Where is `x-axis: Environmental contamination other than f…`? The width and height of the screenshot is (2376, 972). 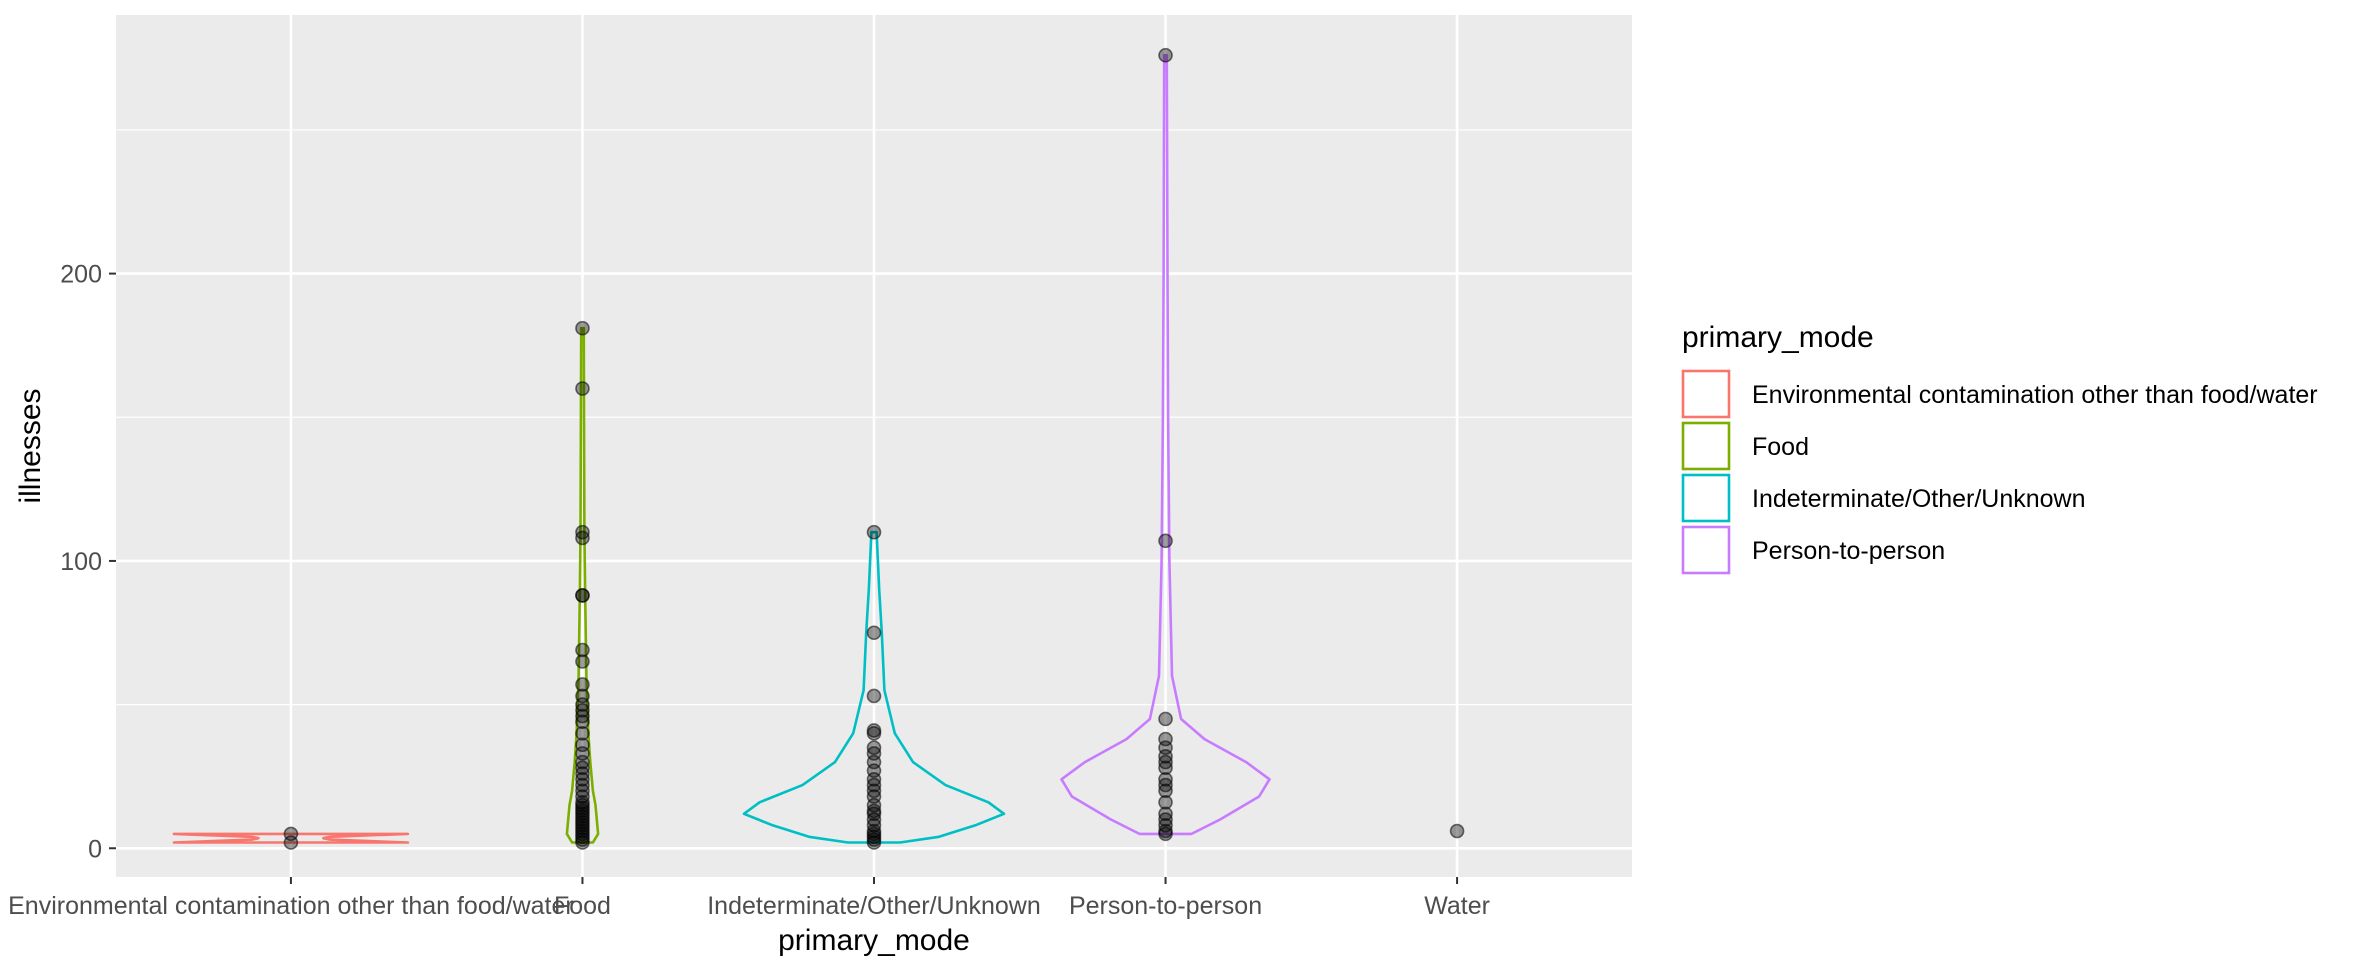 x-axis: Environmental contamination other than f… is located at coordinates (749, 898).